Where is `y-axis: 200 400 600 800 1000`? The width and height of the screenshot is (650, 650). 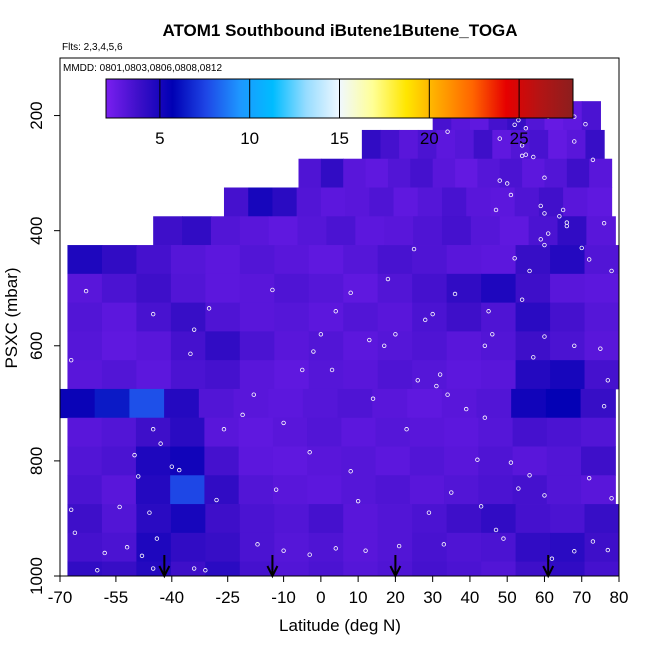 y-axis: 200 400 600 800 1000 is located at coordinates (43, 348).